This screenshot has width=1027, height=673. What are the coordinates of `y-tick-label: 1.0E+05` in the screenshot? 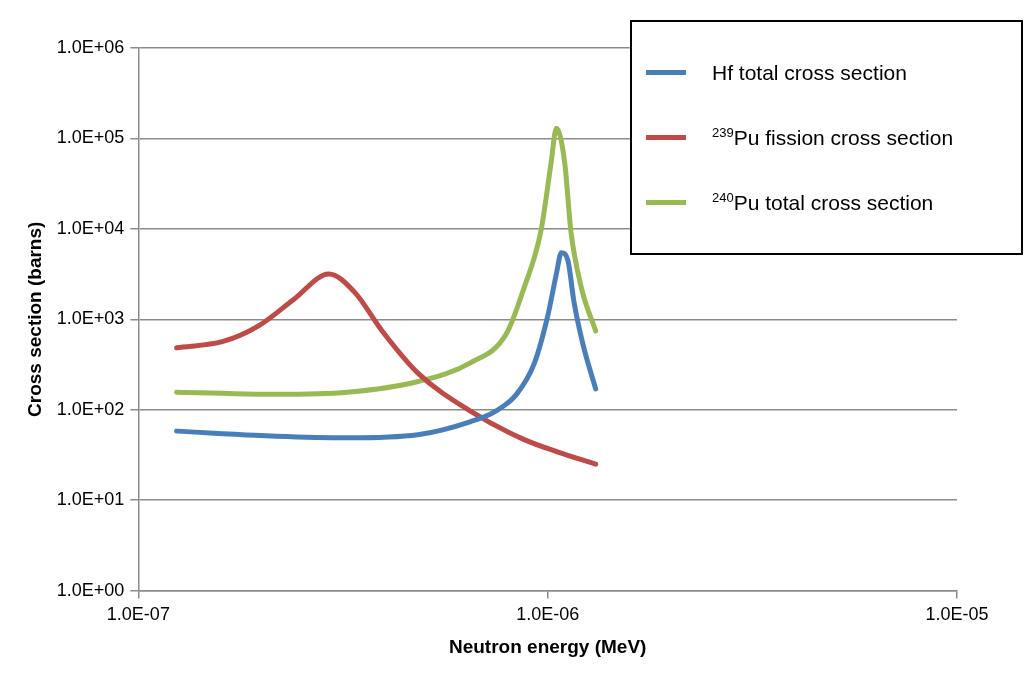 It's located at (90, 137).